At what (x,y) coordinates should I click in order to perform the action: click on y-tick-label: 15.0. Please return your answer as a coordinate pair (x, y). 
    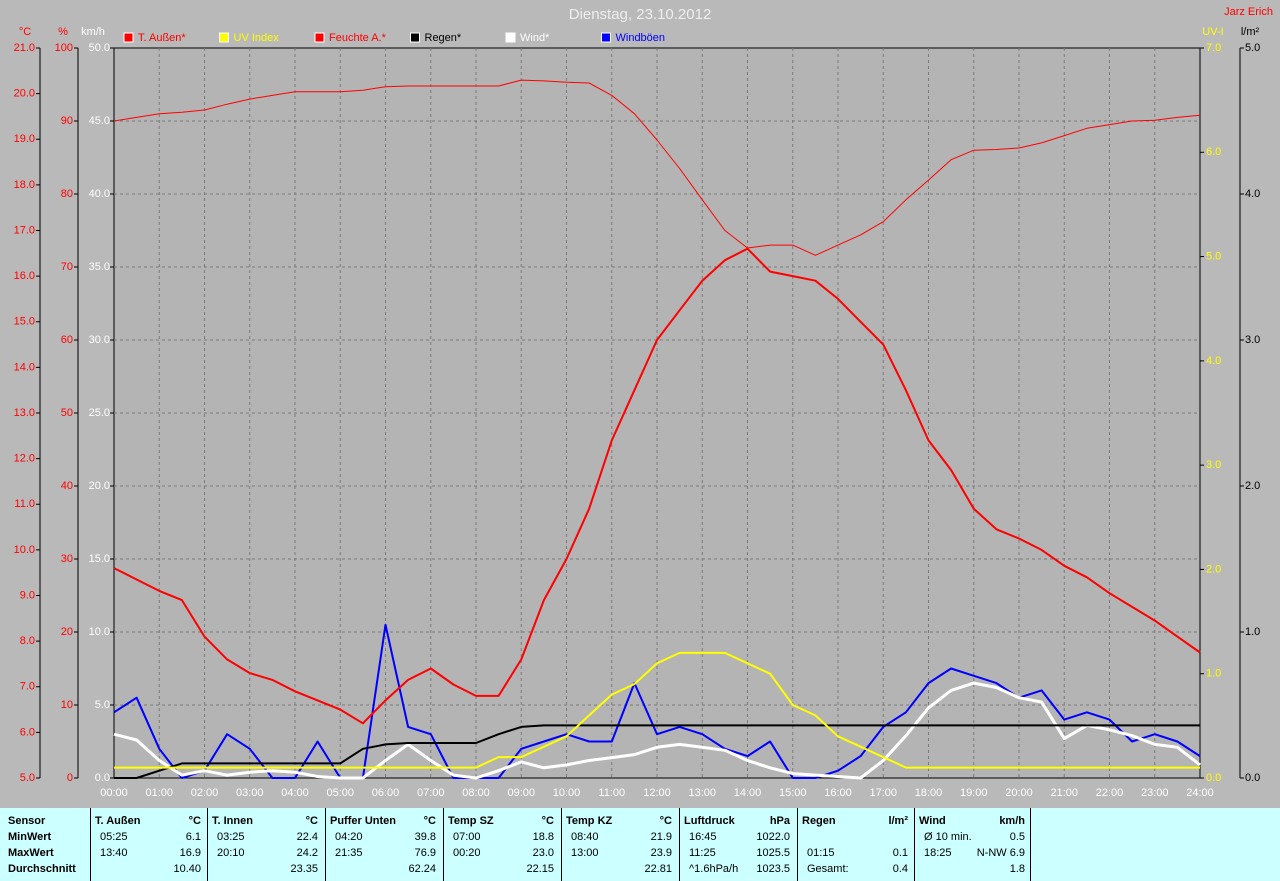
    Looking at the image, I should click on (24, 322).